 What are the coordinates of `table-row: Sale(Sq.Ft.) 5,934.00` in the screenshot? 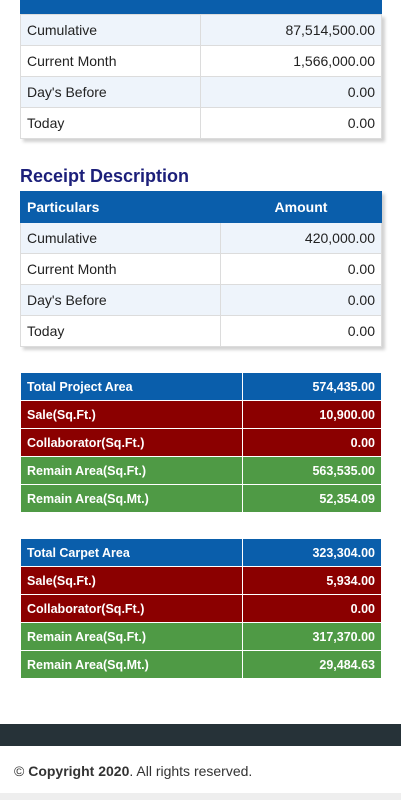 It's located at (201, 580).